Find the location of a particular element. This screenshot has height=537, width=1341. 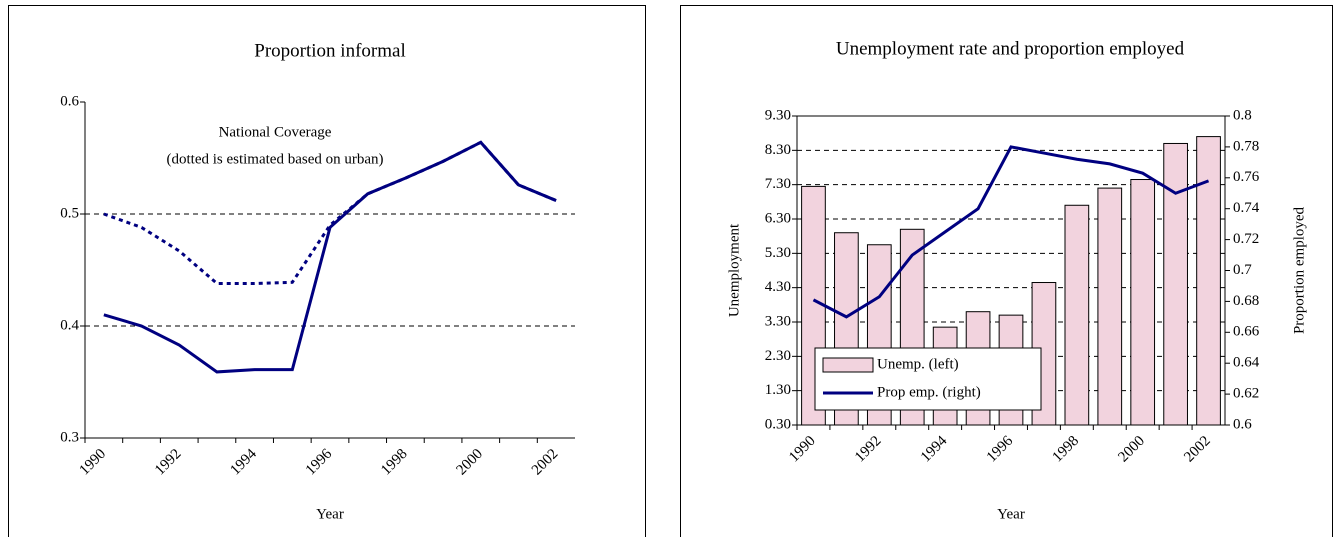

legend-swatch is located at coordinates (848, 365).